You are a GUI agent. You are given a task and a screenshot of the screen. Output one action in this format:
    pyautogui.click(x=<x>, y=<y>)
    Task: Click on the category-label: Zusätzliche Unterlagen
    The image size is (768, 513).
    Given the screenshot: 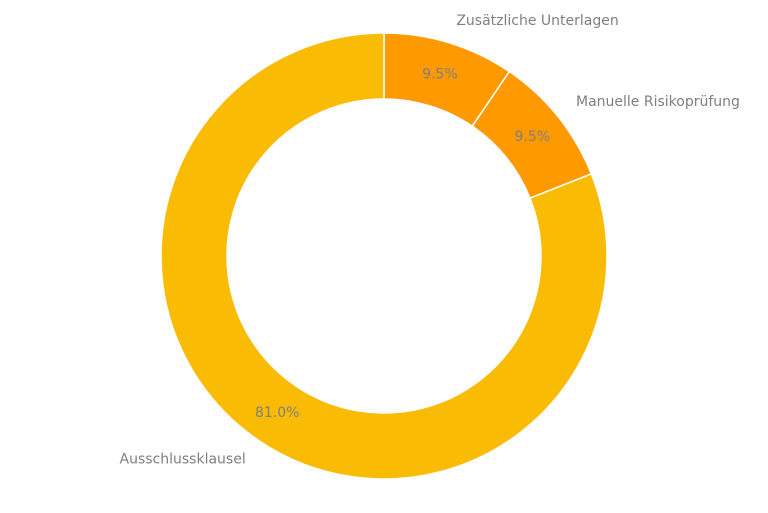 What is the action you would take?
    pyautogui.click(x=537, y=21)
    